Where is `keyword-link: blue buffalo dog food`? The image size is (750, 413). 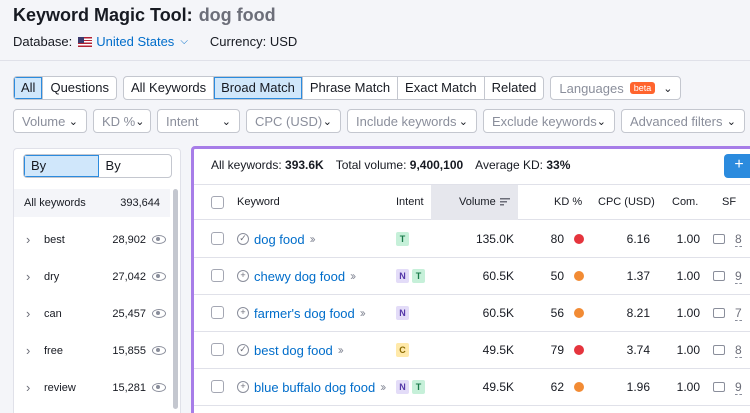 keyword-link: blue buffalo dog food is located at coordinates (315, 387).